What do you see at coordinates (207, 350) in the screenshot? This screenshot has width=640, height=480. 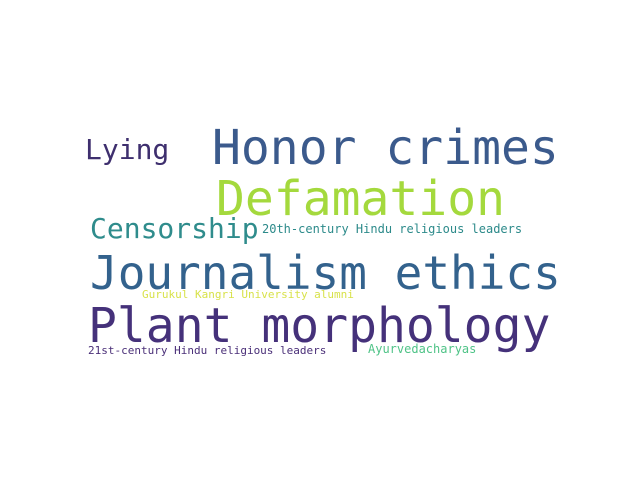 I see `word-21st-century-hindu-religious-leaders: 21st-century Hindu religious leaders` at bounding box center [207, 350].